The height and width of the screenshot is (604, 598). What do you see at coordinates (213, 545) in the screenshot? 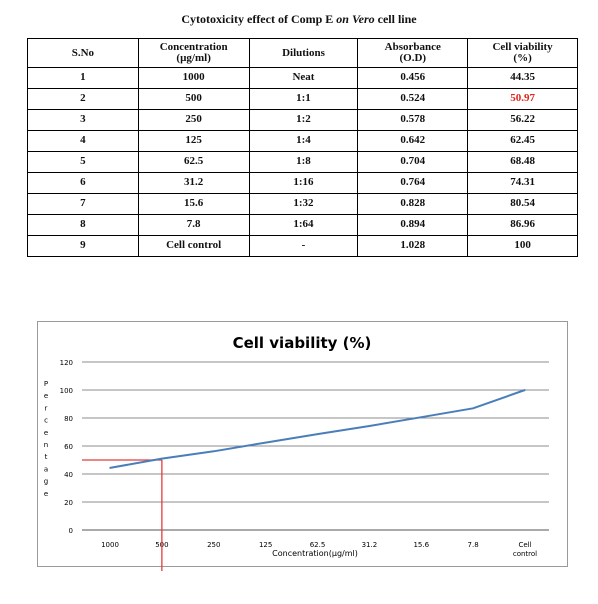
I see `x-tick-label: 250` at bounding box center [213, 545].